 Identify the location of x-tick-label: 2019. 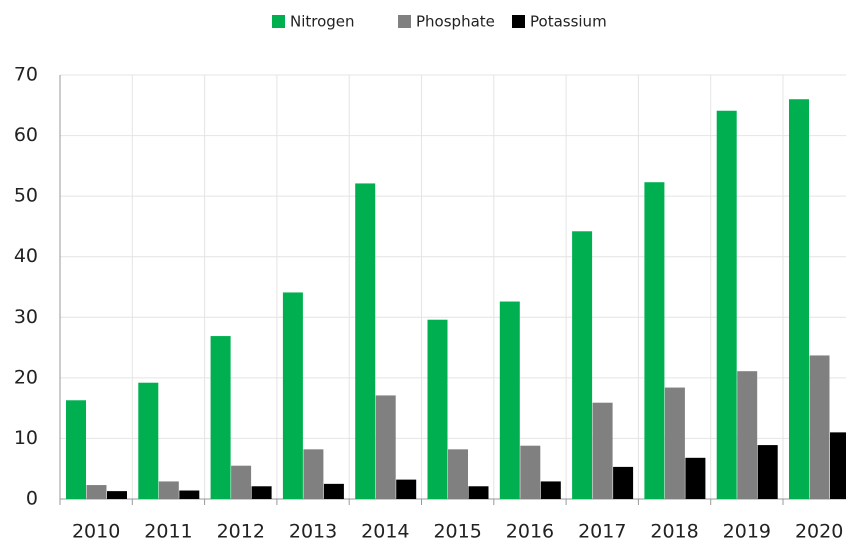
(747, 532).